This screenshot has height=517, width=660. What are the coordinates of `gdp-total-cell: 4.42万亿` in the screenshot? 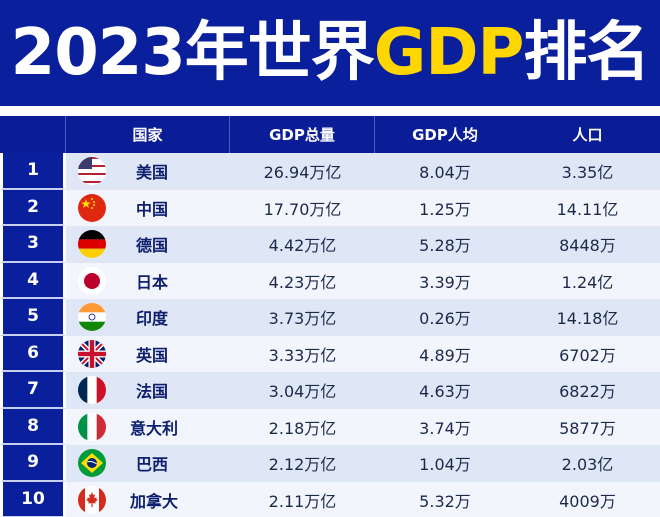 It's located at (302, 244).